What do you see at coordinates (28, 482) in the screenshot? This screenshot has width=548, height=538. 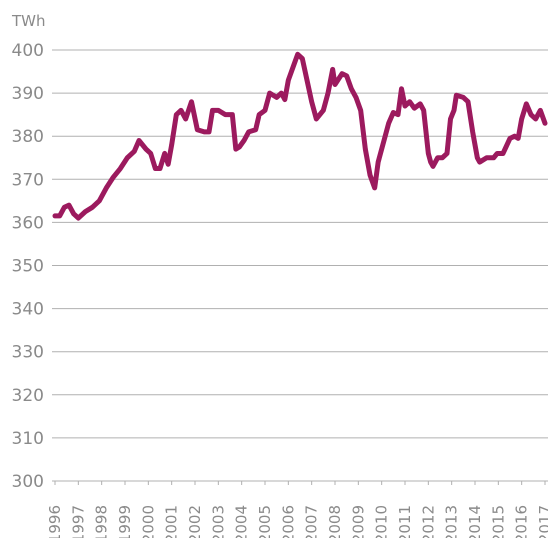 I see `y-tick-label: 300` at bounding box center [28, 482].